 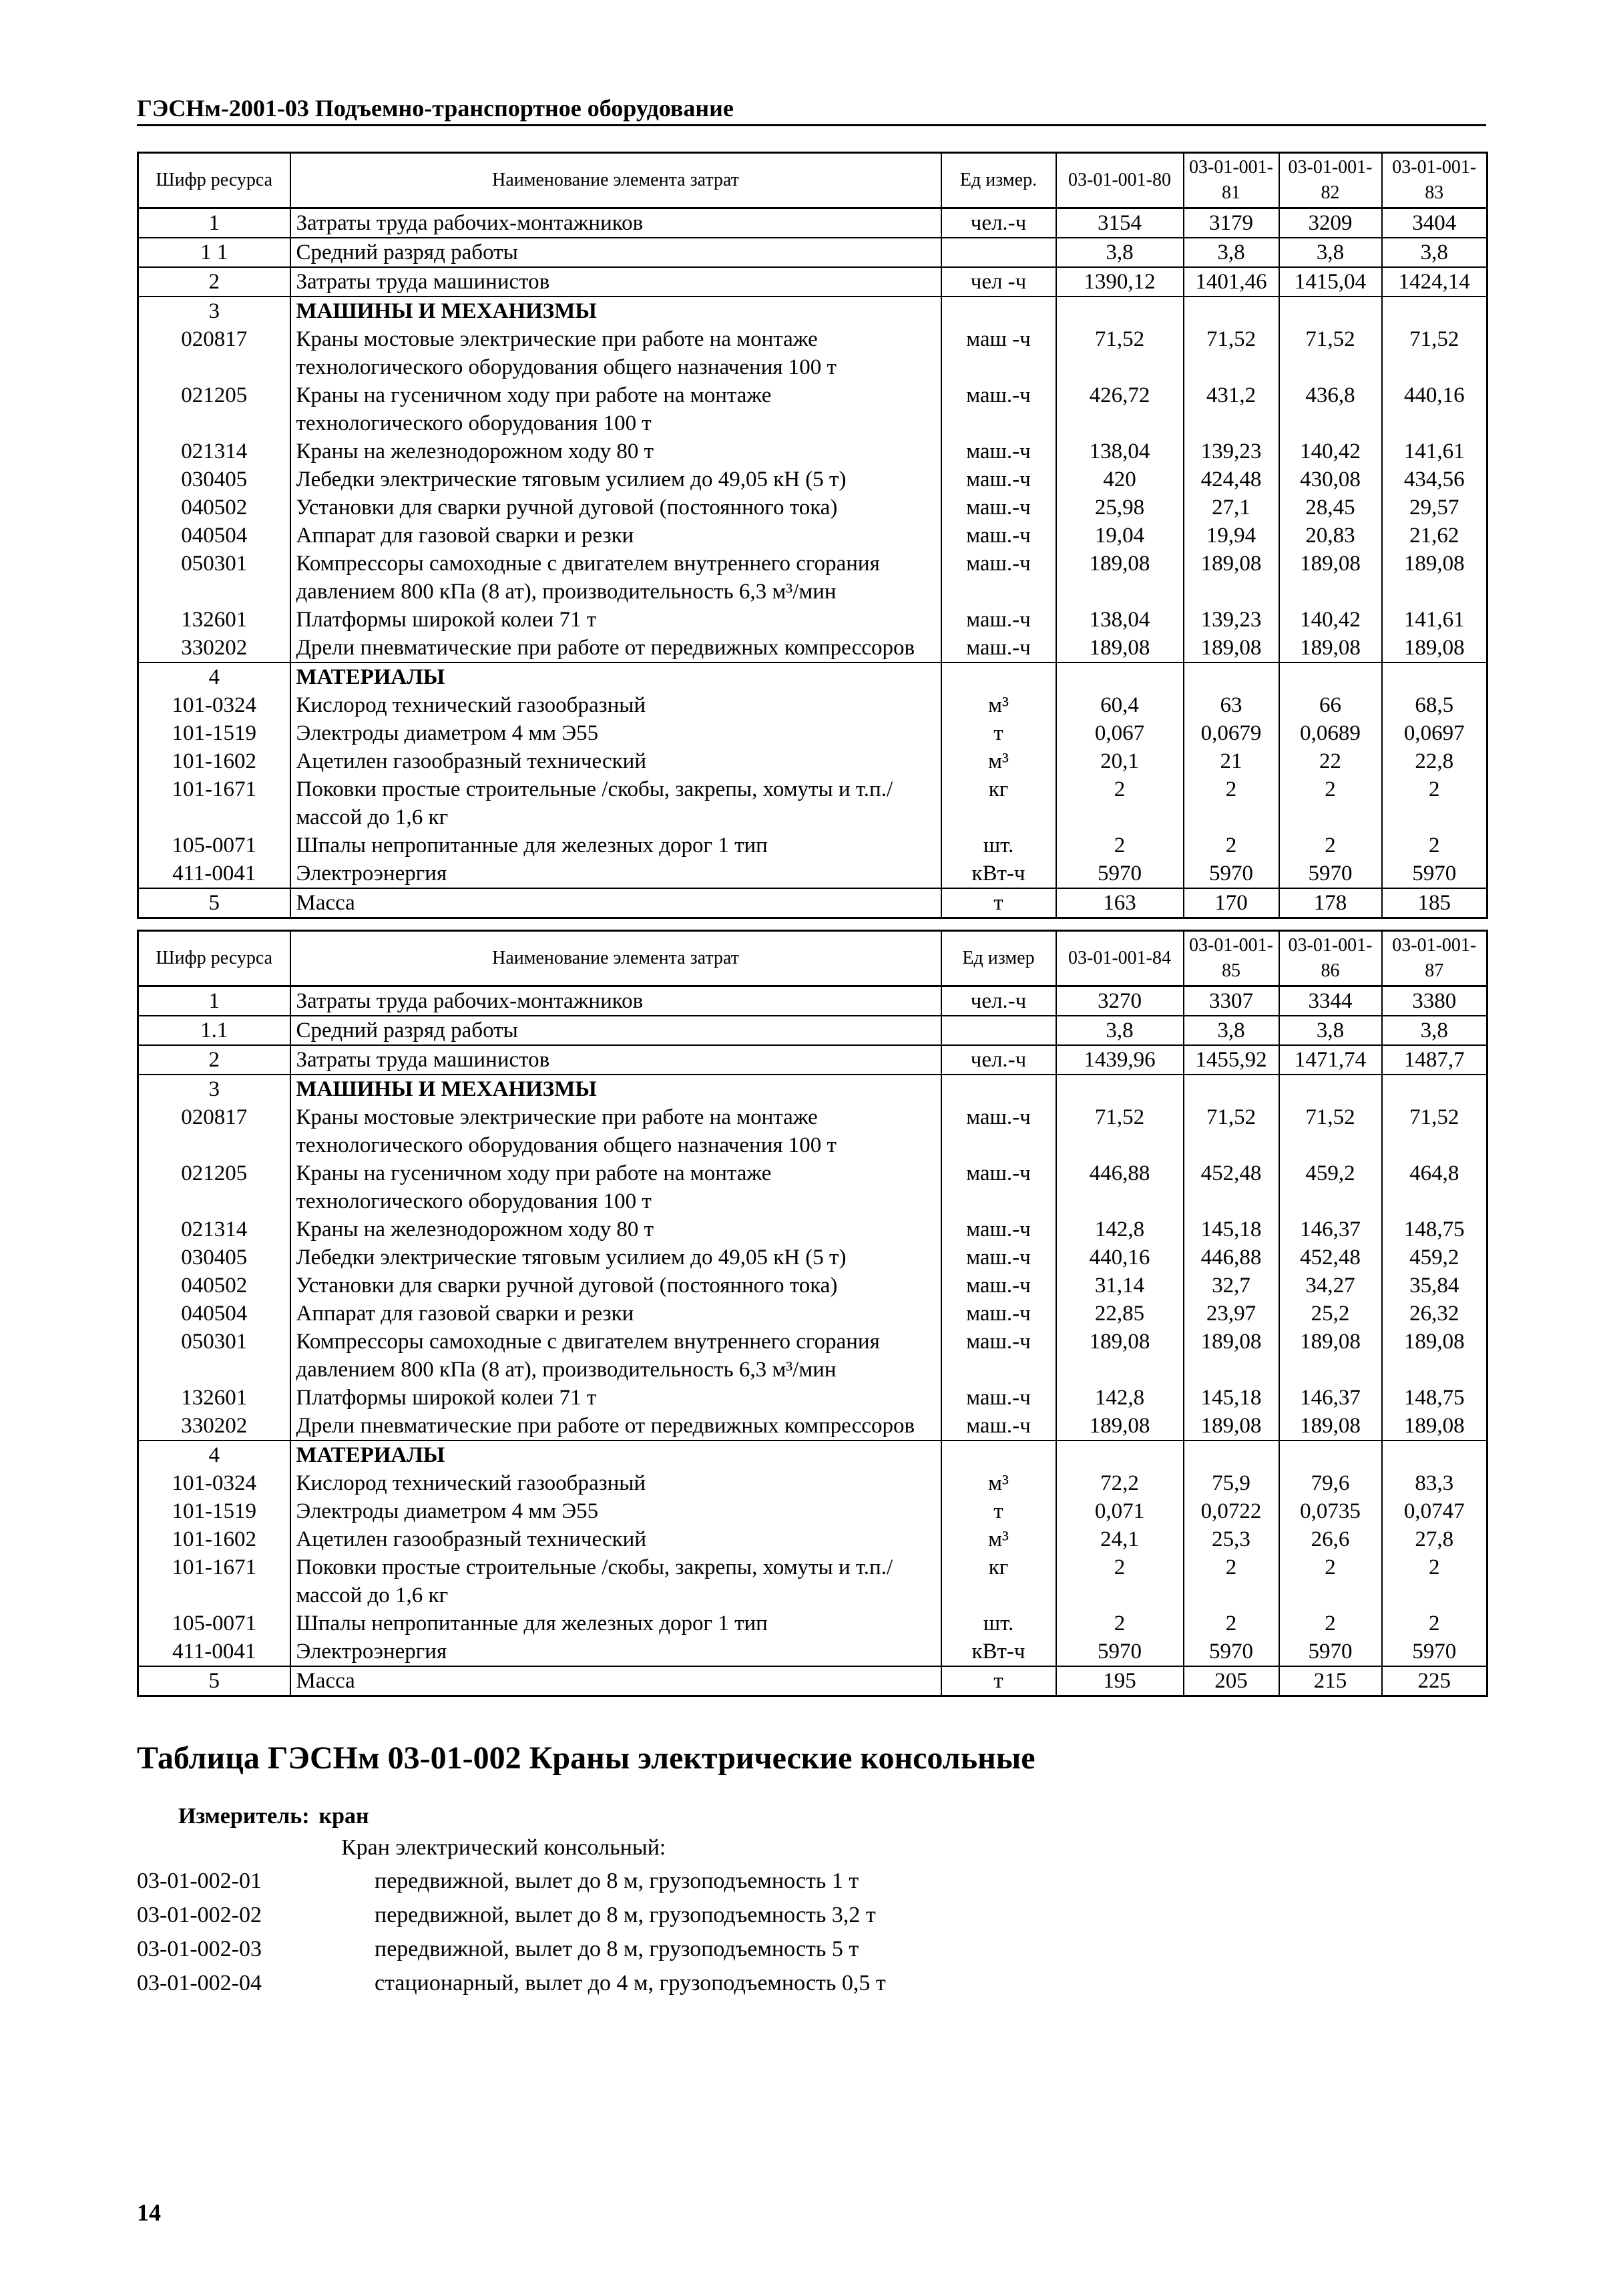 I want to click on value-cell: 20,83, so click(x=1330, y=536).